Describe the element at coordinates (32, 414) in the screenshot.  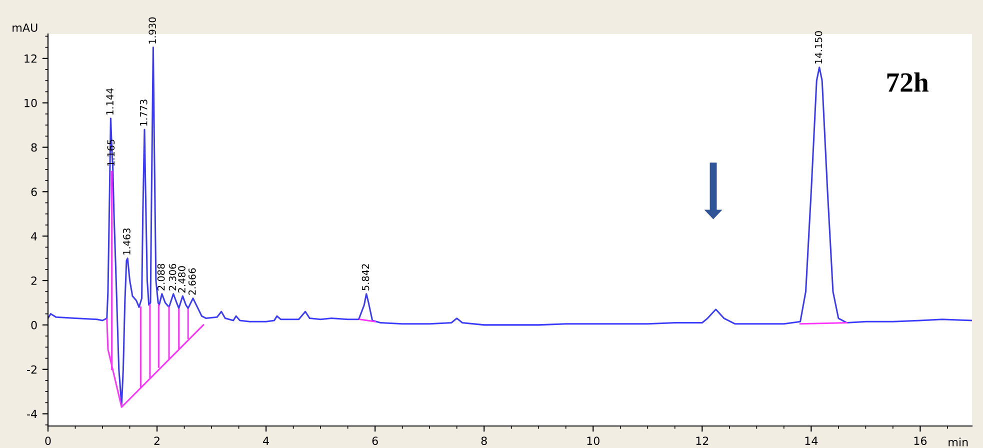
I see `y-tick-label: -4` at that location.